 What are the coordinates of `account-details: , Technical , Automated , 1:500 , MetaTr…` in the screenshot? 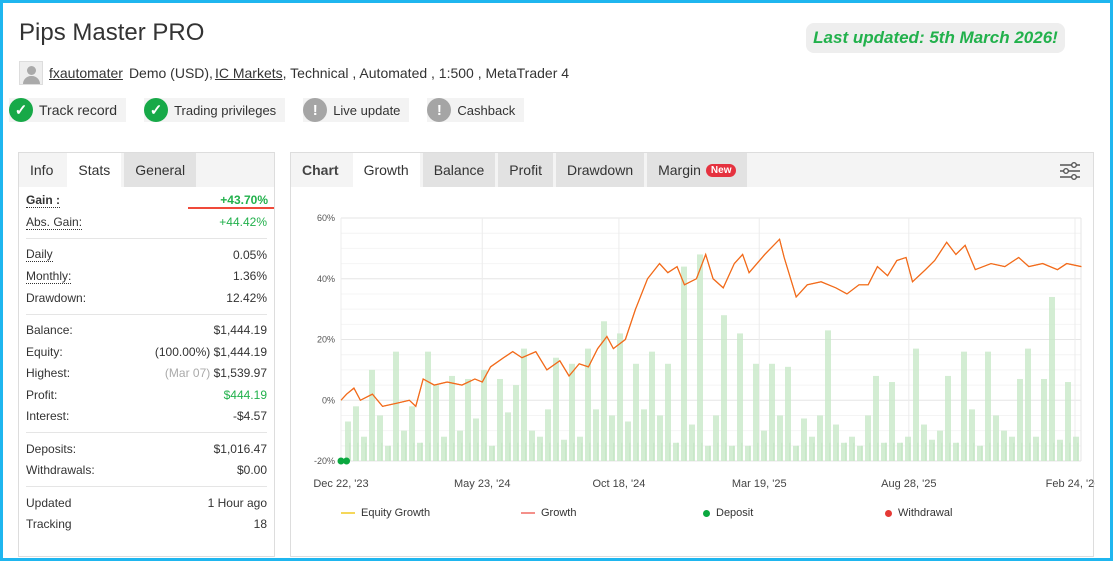 It's located at (426, 73).